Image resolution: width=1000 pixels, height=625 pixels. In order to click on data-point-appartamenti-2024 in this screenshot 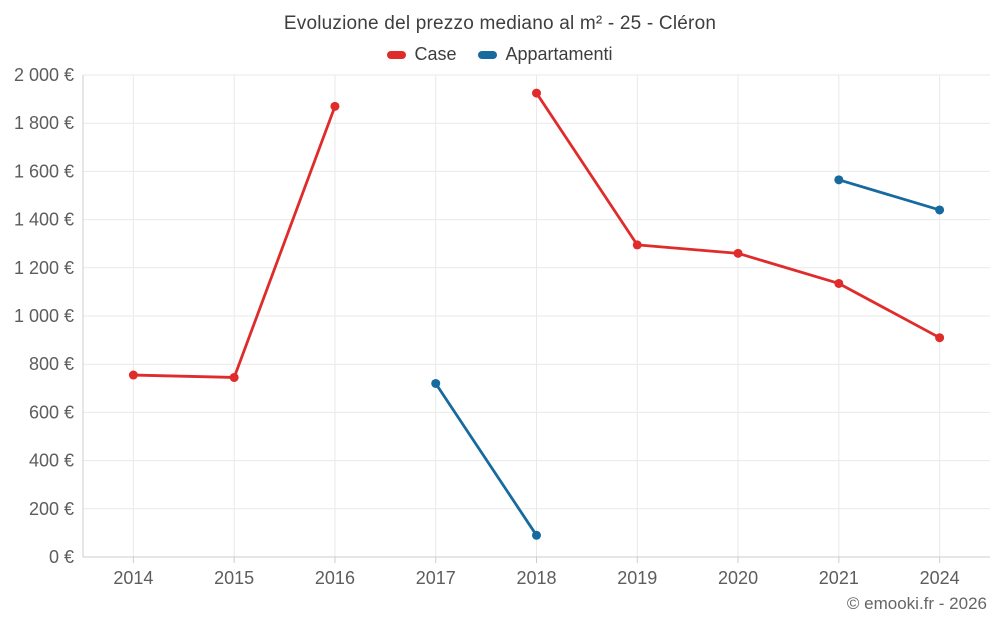, I will do `click(940, 210)`.